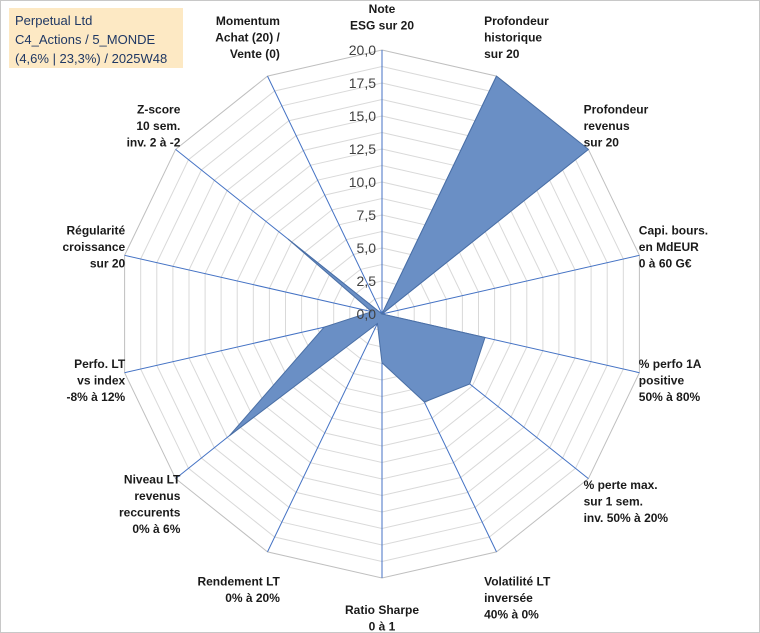 Image resolution: width=760 pixels, height=633 pixels. Describe the element at coordinates (362, 50) in the screenshot. I see `tick-label: 20,0` at that location.